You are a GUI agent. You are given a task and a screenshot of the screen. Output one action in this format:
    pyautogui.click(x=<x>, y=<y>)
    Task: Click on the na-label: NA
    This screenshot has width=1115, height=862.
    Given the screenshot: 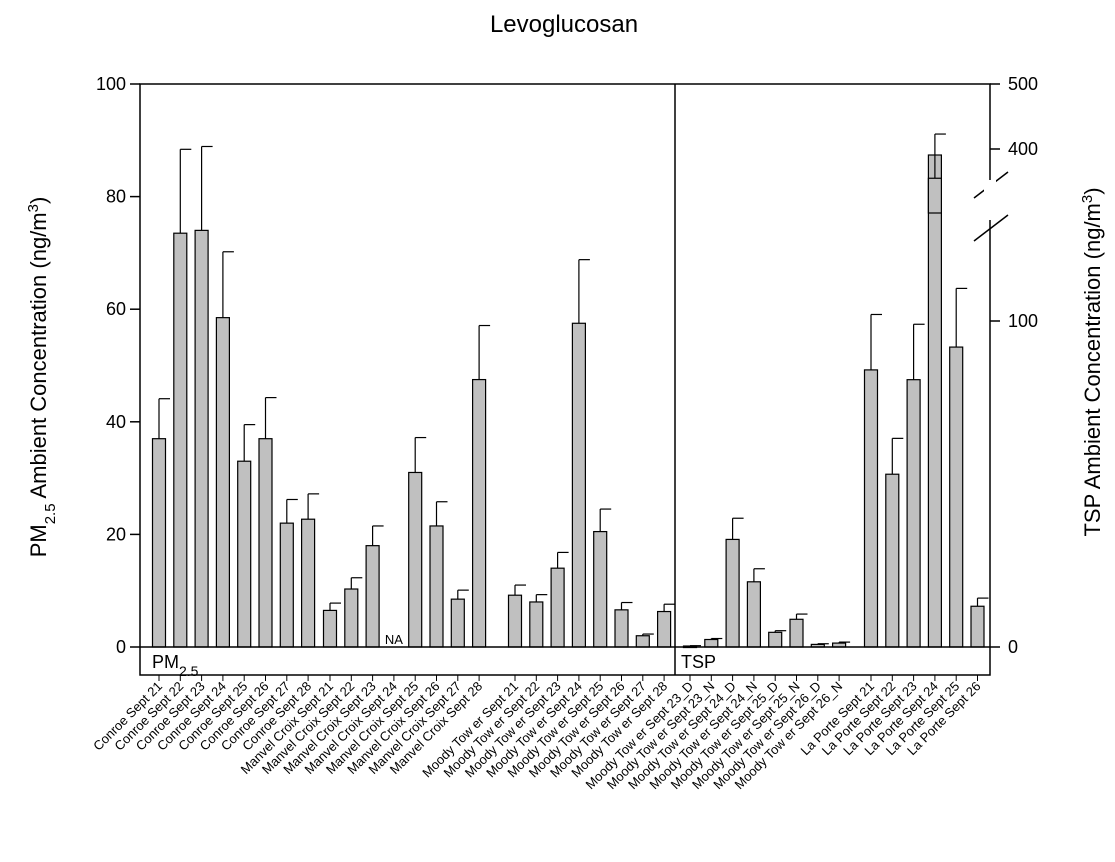 What is the action you would take?
    pyautogui.click(x=394, y=639)
    